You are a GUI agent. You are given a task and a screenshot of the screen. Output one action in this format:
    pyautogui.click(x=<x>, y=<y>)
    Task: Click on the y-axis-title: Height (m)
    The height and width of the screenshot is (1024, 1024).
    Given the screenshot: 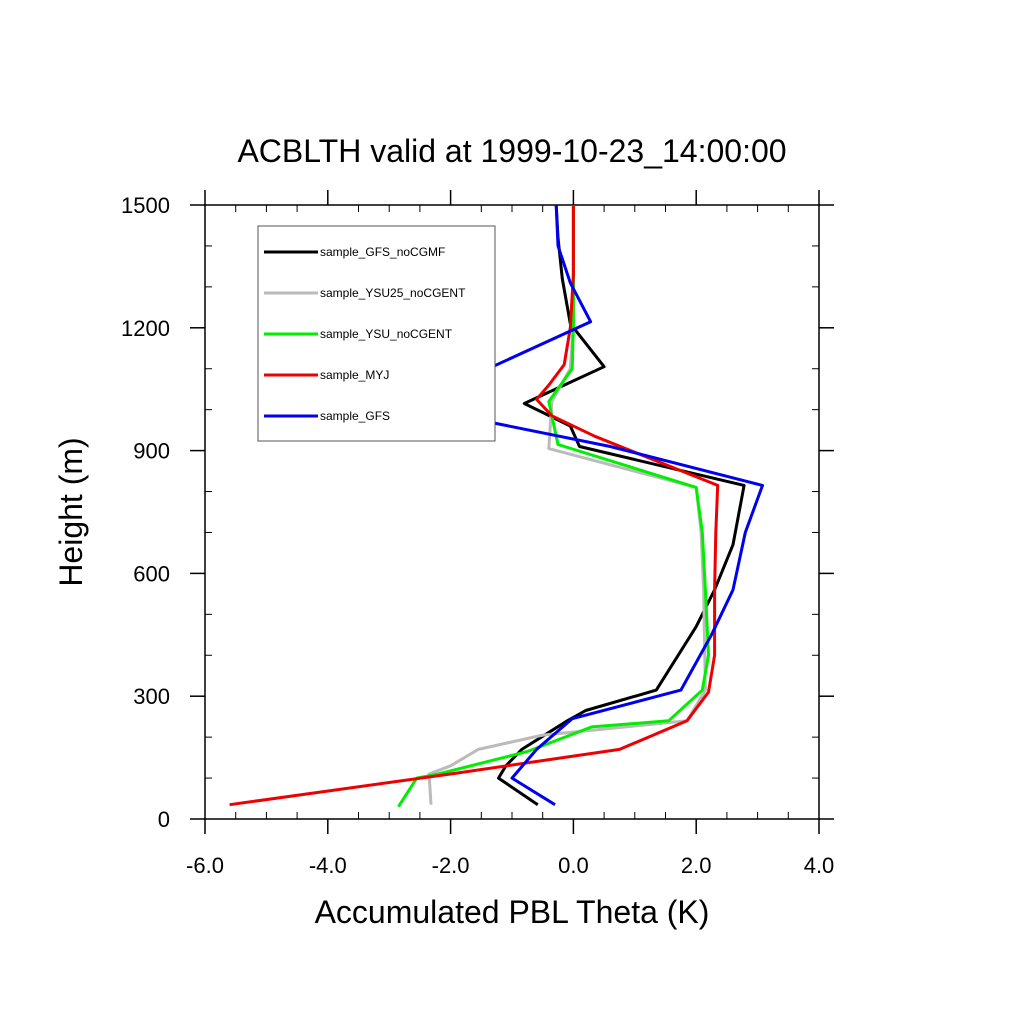 What is the action you would take?
    pyautogui.click(x=71, y=511)
    